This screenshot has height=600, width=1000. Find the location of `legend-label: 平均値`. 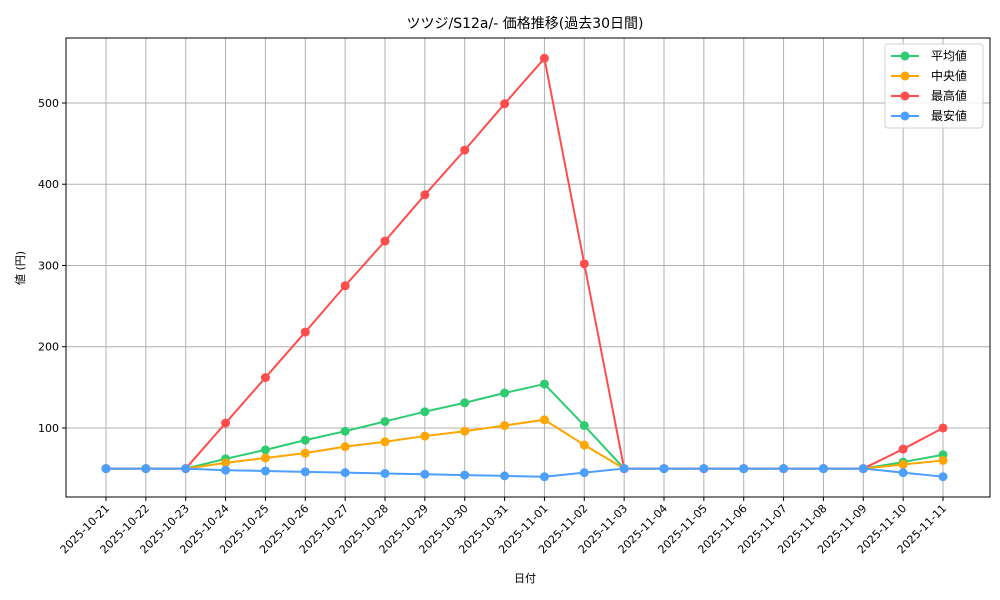

legend-label: 平均値 is located at coordinates (949, 55).